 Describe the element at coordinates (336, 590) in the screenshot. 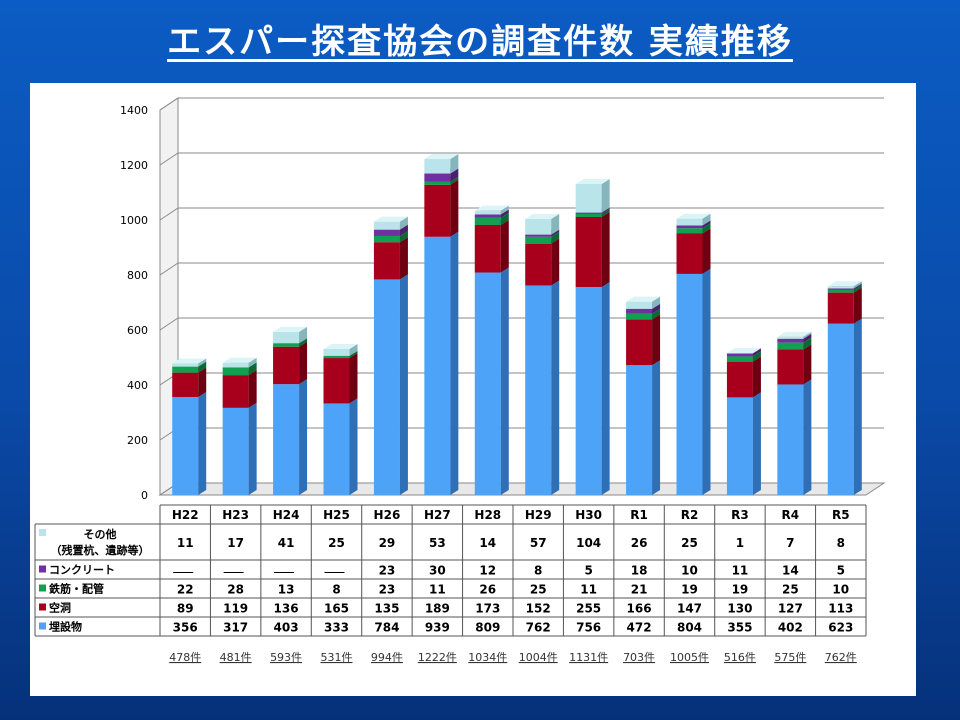

I see `data-label: 8` at that location.